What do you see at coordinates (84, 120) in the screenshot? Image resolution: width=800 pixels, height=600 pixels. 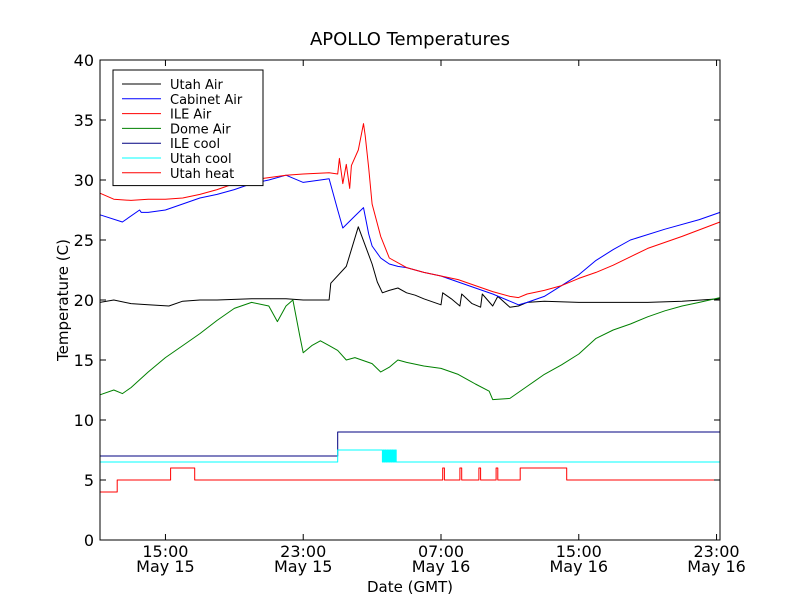 I see `y-tick-label: 35` at bounding box center [84, 120].